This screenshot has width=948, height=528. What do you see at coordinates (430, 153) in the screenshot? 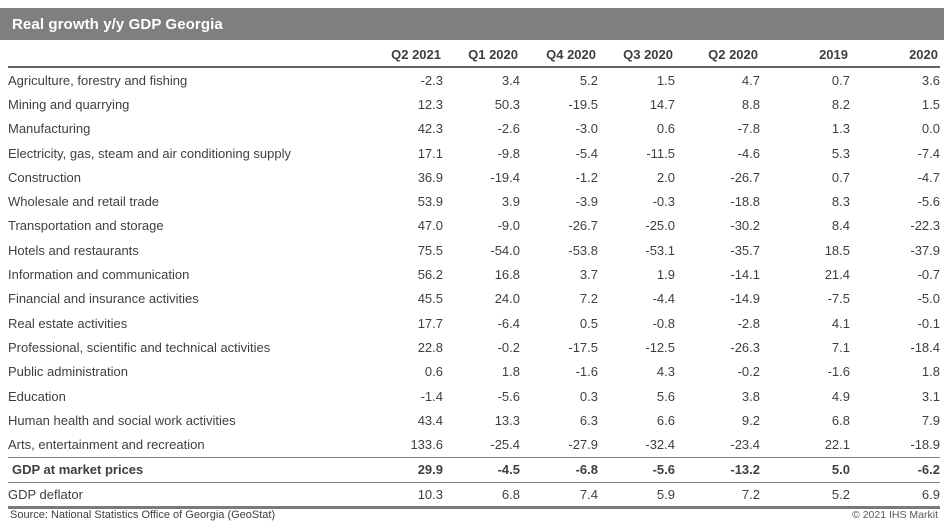
I see `row-value: 17.1` at bounding box center [430, 153].